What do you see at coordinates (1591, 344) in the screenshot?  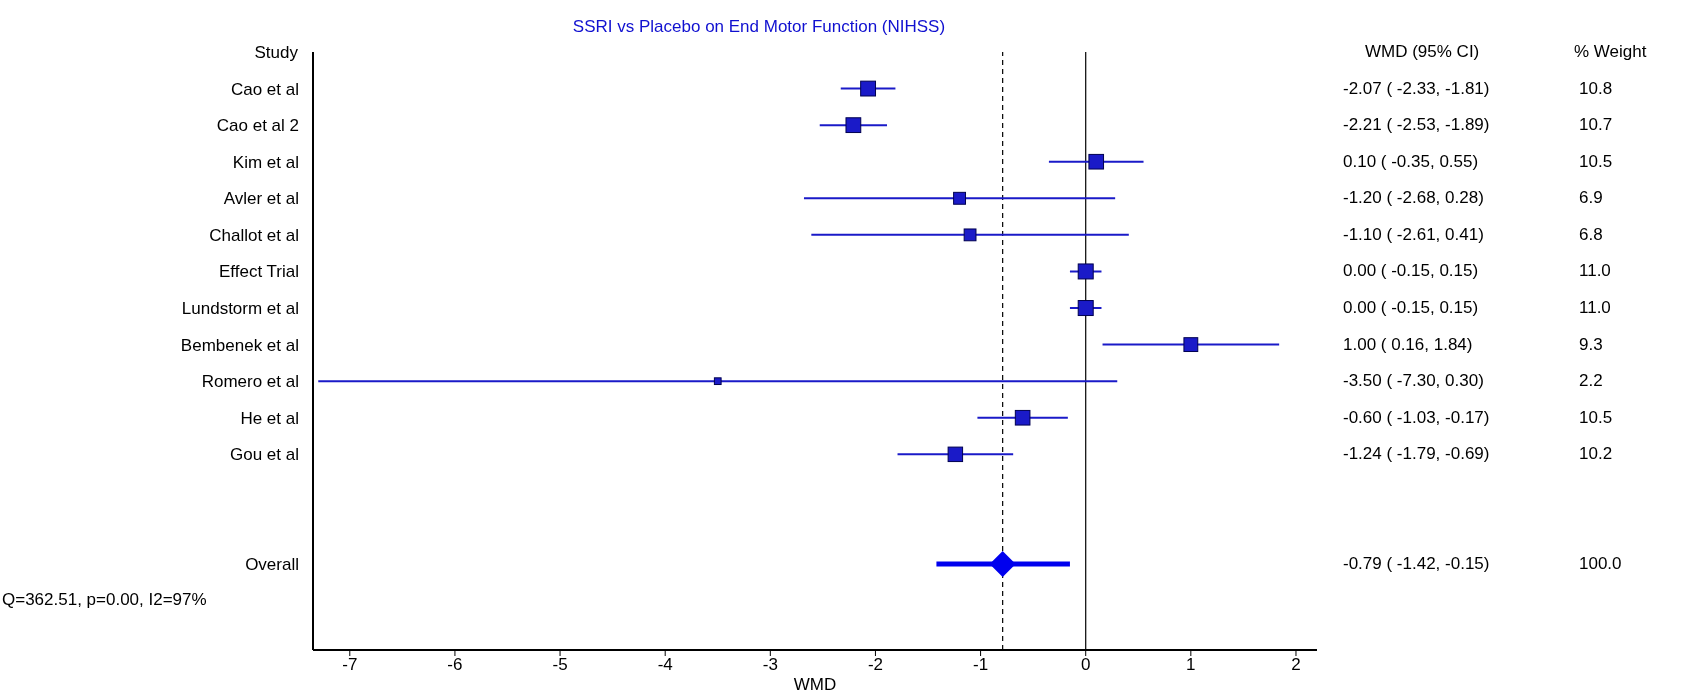 I see `text: 9.3` at bounding box center [1591, 344].